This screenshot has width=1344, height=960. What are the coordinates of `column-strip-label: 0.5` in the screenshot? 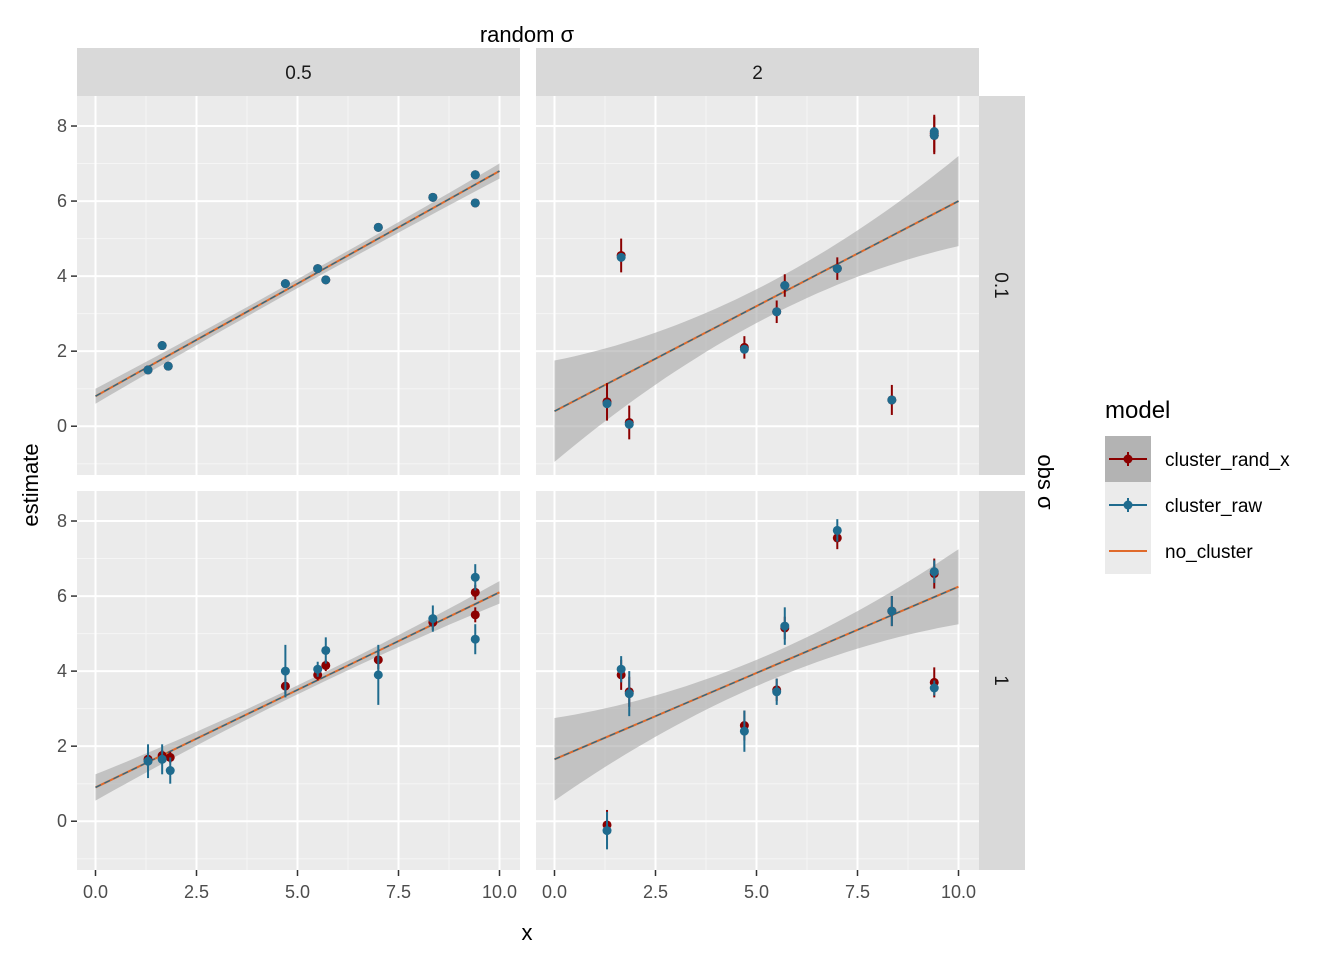 It's located at (298, 73).